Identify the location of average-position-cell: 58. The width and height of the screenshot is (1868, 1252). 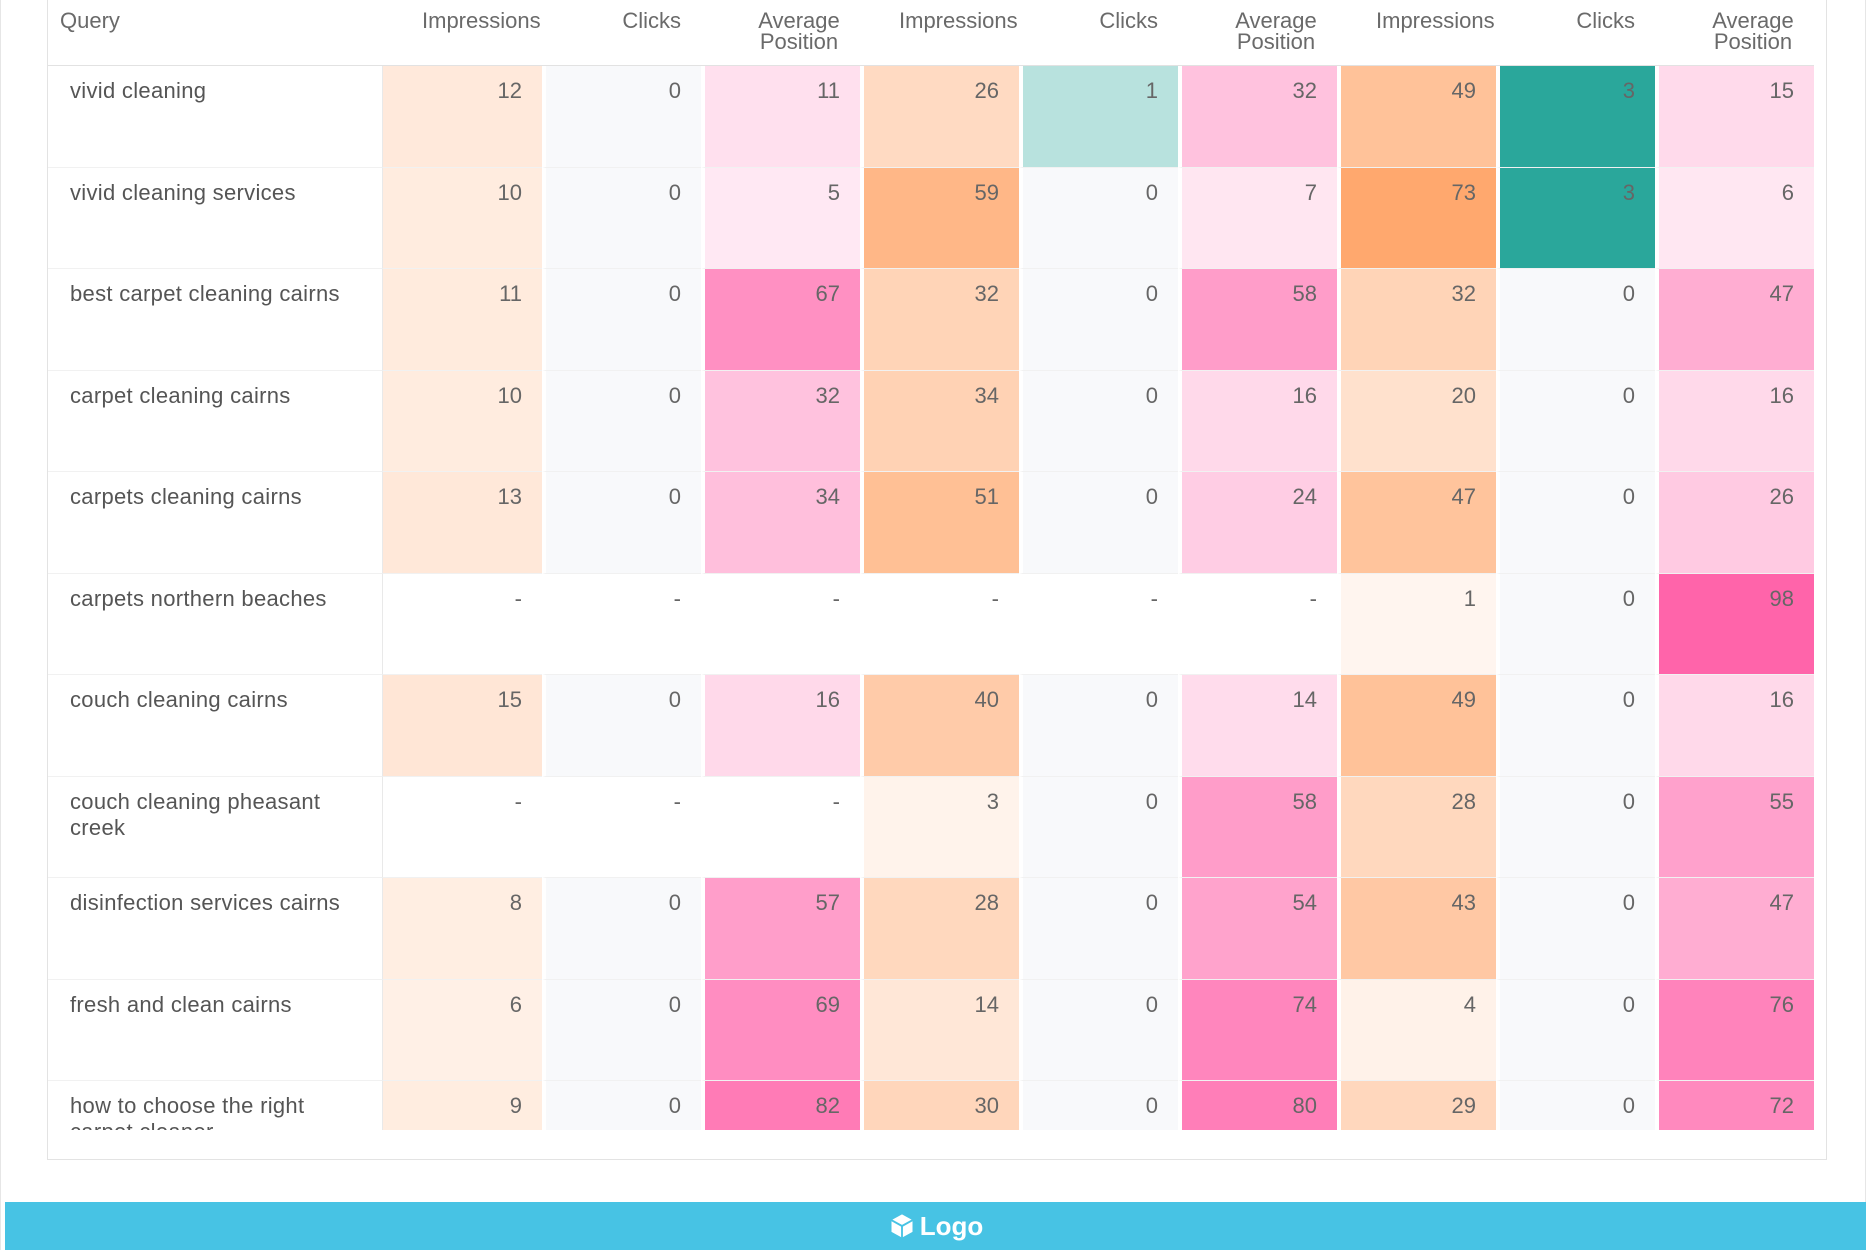
(1257, 827).